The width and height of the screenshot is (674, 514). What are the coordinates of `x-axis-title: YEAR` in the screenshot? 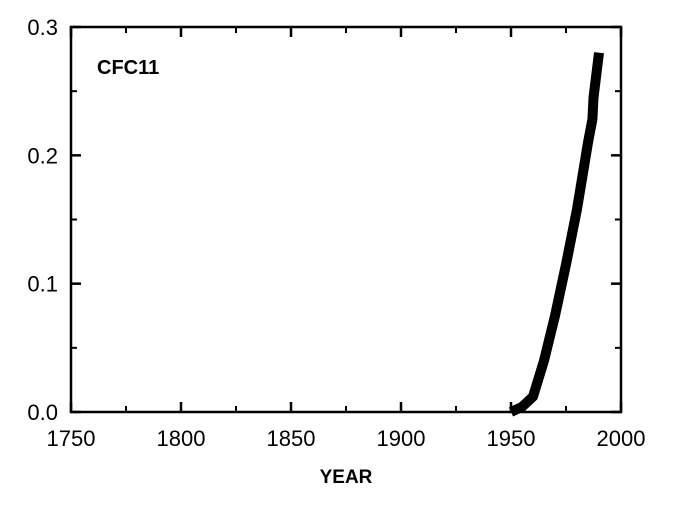 It's located at (346, 477).